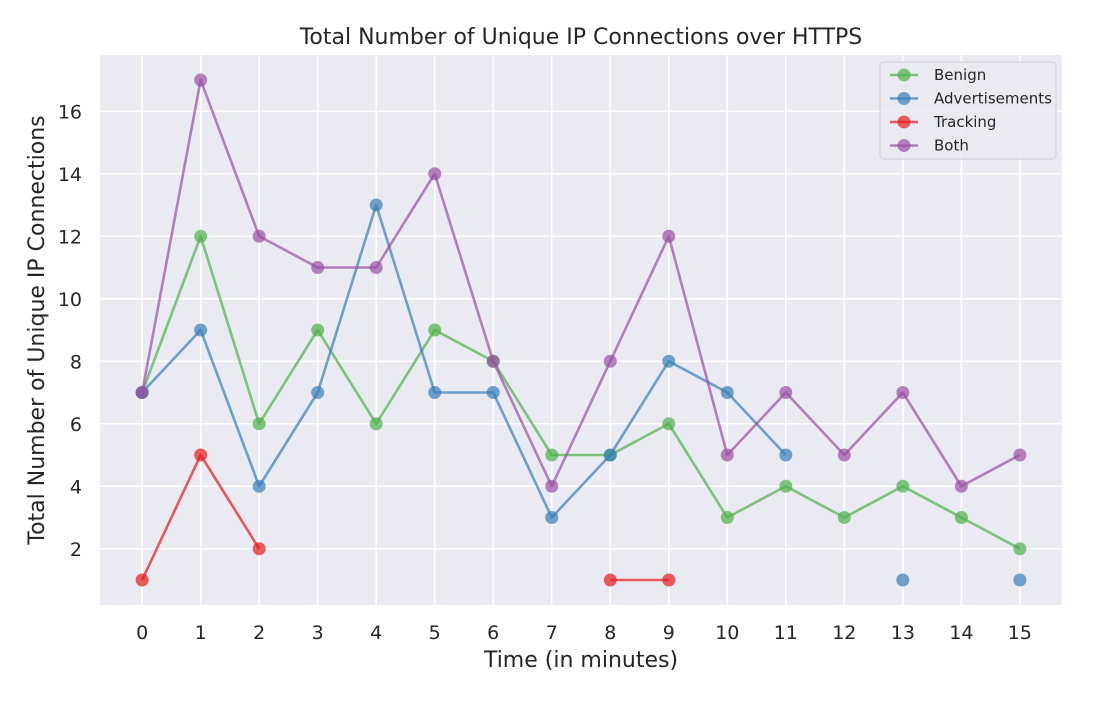 The image size is (1100, 704). What do you see at coordinates (951, 146) in the screenshot?
I see `legend-label: Both` at bounding box center [951, 146].